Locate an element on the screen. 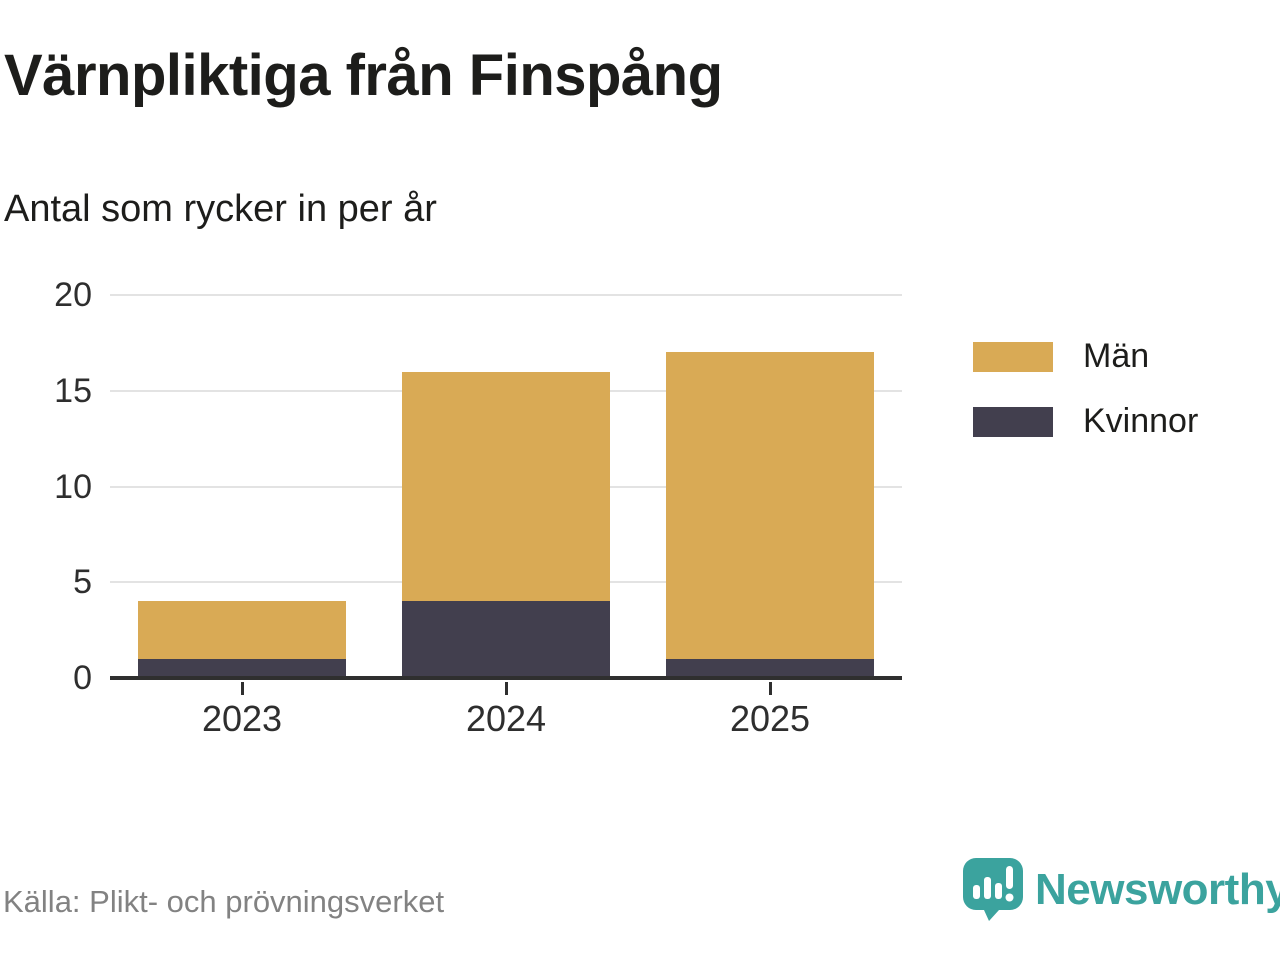  legend-item-Män: Män is located at coordinates (1085, 356).